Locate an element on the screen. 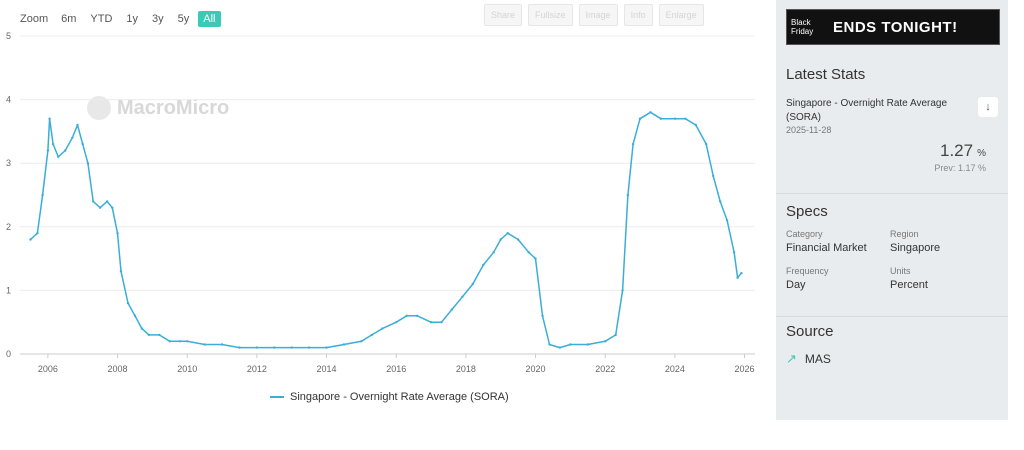 The image size is (1024, 450). latest-stats-title: Latest Stats is located at coordinates (826, 74).